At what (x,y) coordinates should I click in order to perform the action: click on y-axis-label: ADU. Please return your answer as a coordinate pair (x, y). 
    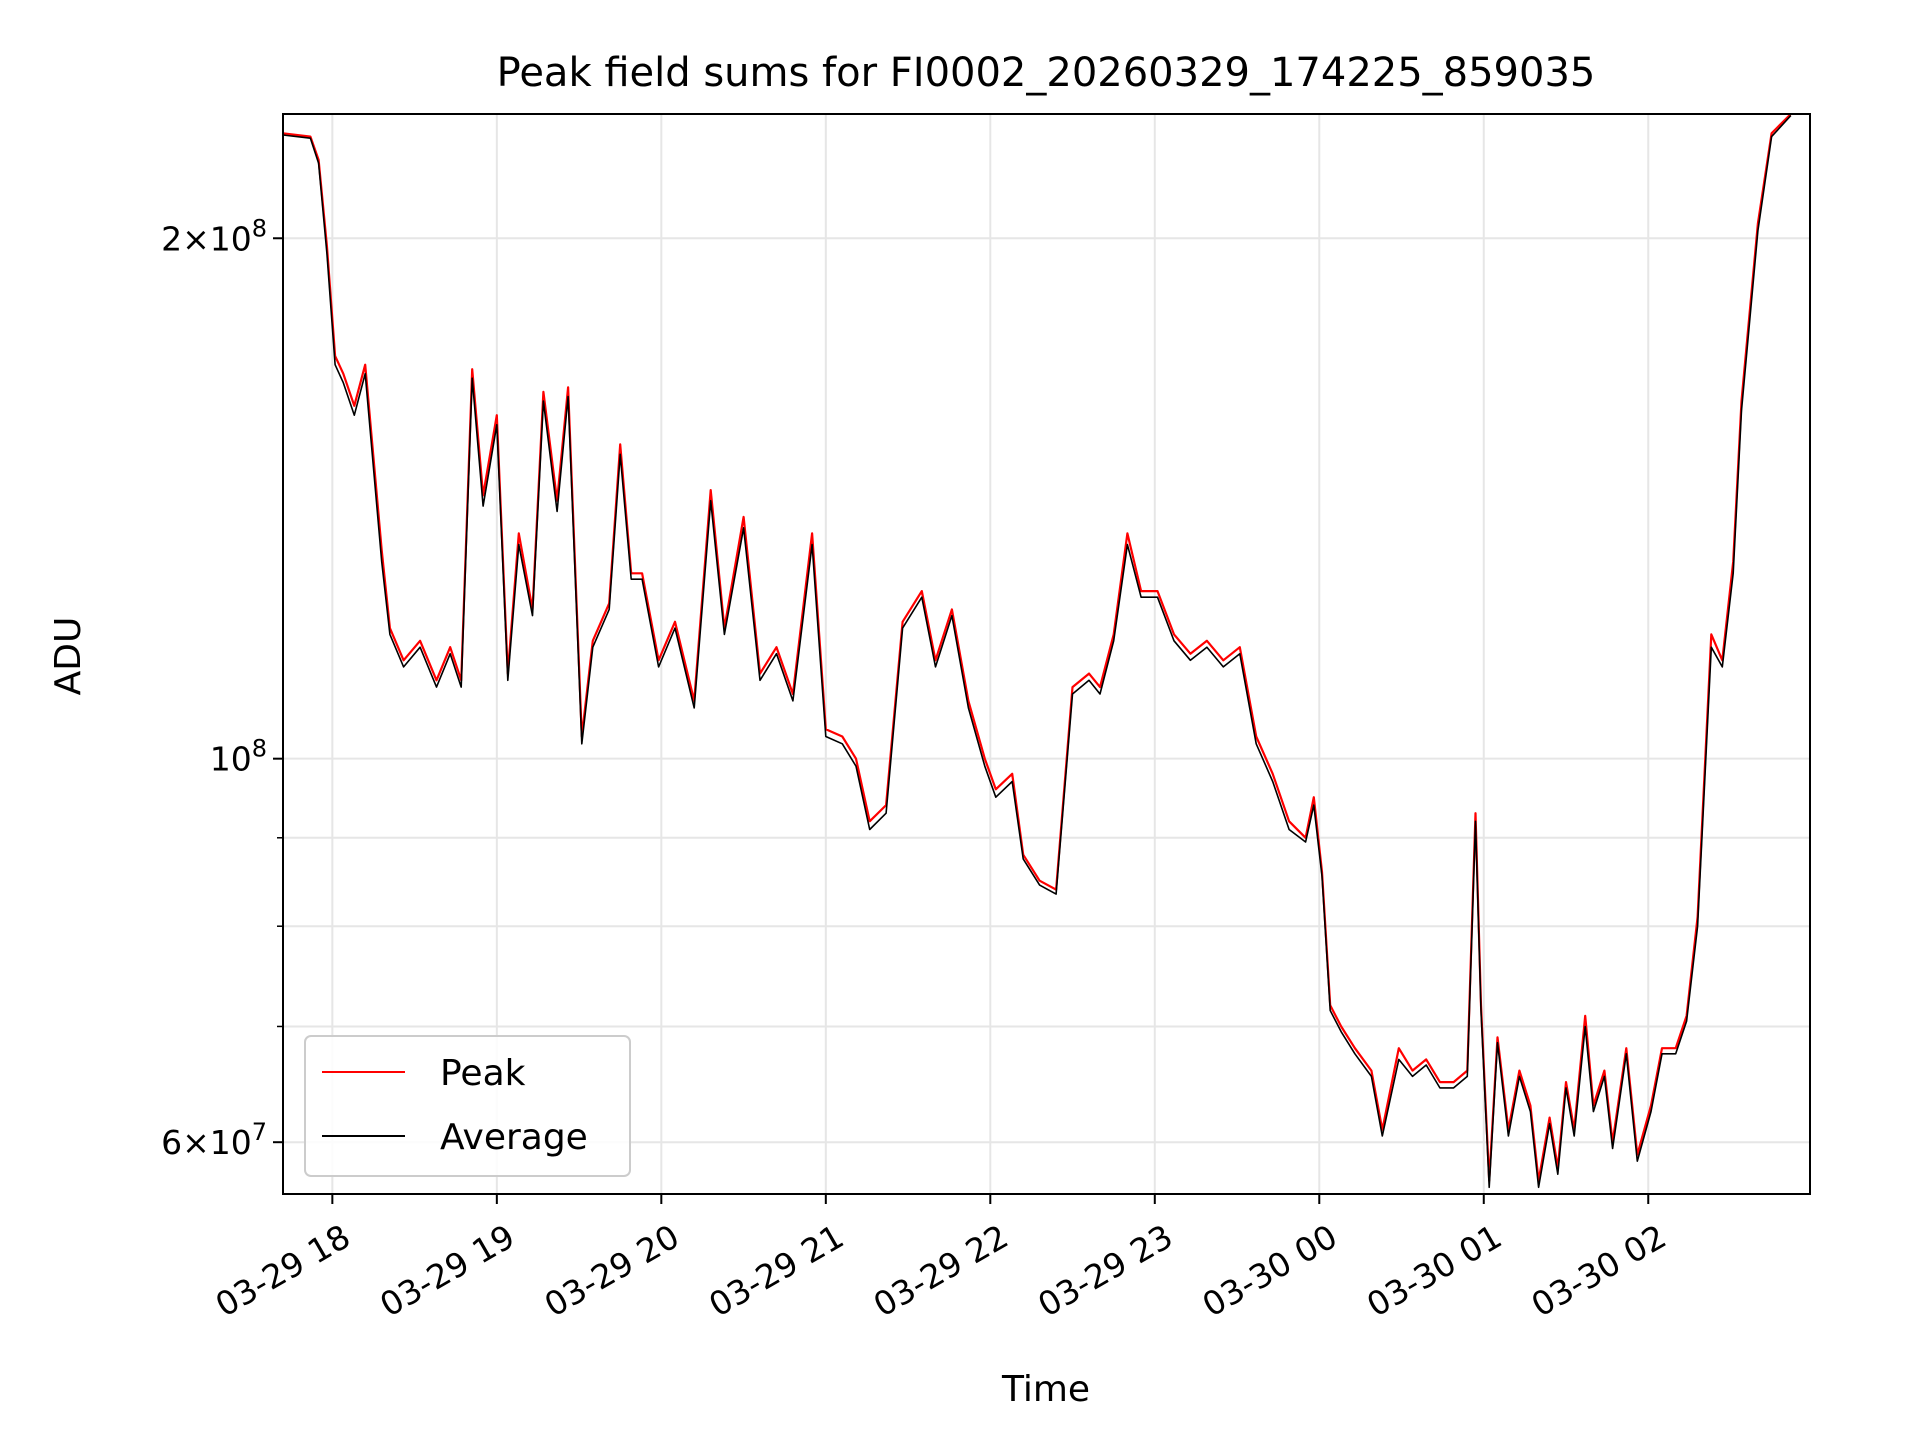
    Looking at the image, I should click on (68, 656).